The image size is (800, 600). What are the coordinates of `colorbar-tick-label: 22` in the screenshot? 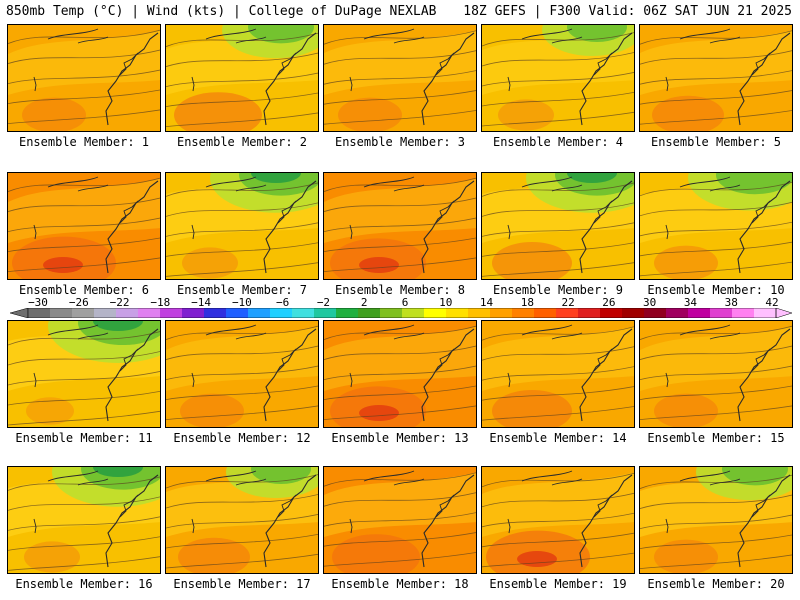 It's located at (568, 302).